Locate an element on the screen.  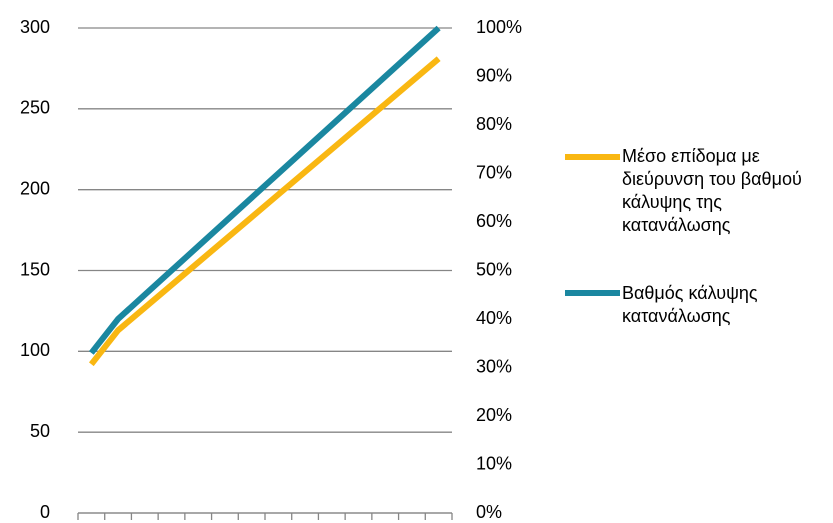
y2-tick-label: 60% is located at coordinates (494, 221).